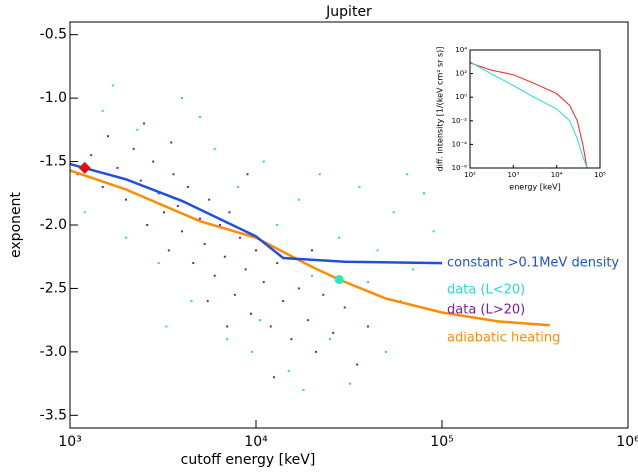 Image resolution: width=638 pixels, height=476 pixels. Describe the element at coordinates (461, 97) in the screenshot. I see `y-tick-label: 10⁰` at that location.